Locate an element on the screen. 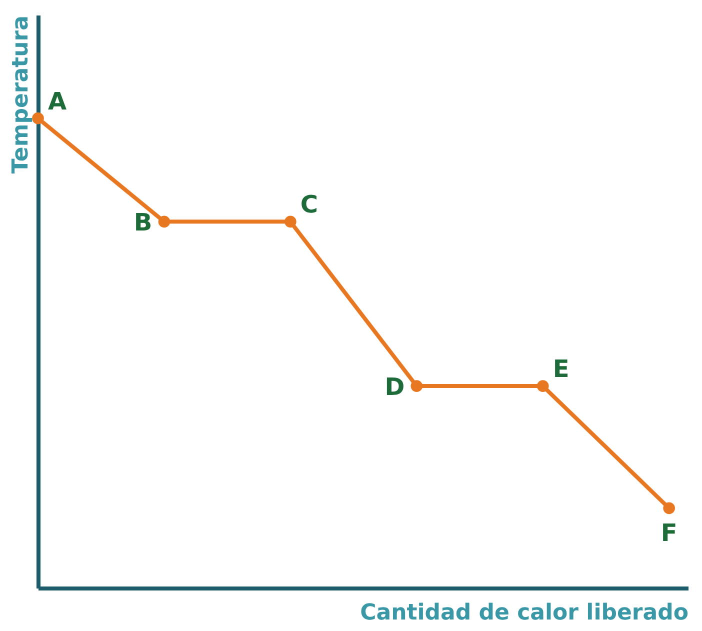 The width and height of the screenshot is (702, 631). text: A is located at coordinates (57, 101).